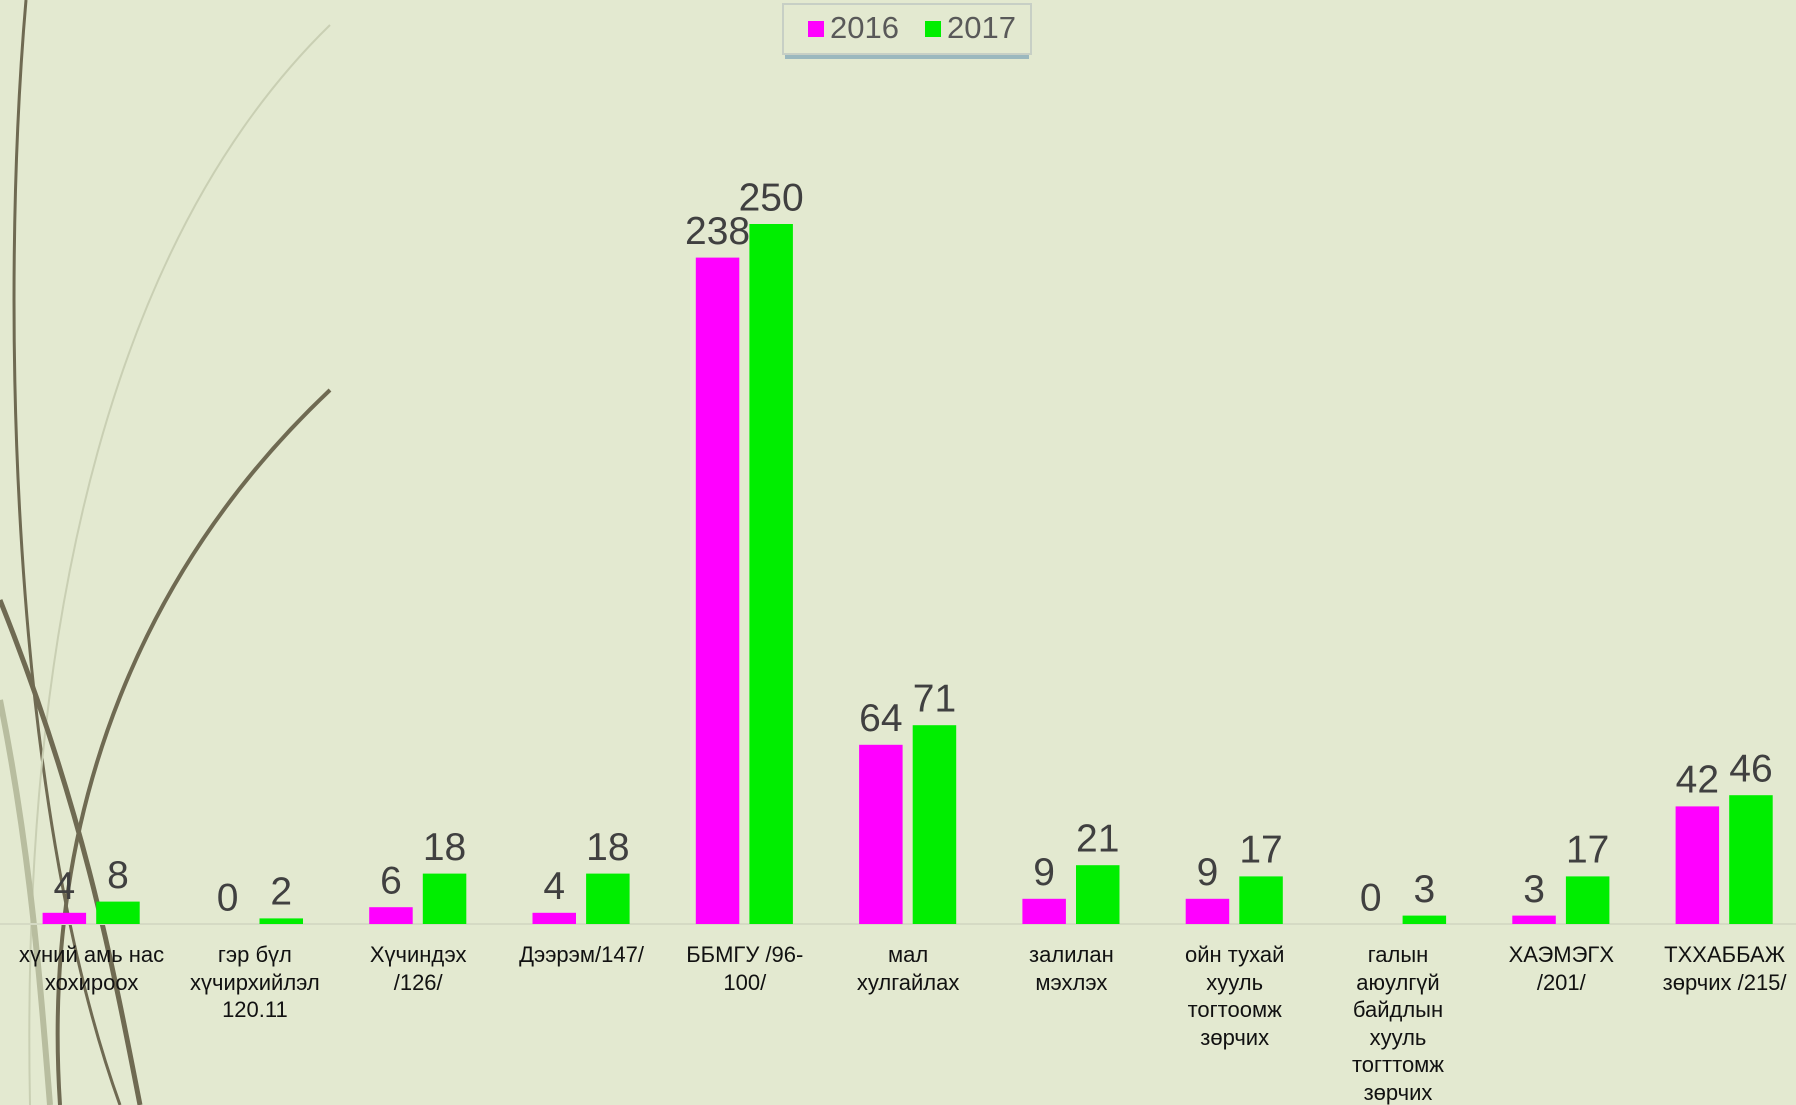 The height and width of the screenshot is (1105, 1796). Describe the element at coordinates (864, 27) in the screenshot. I see `legend-label: 2016` at that location.